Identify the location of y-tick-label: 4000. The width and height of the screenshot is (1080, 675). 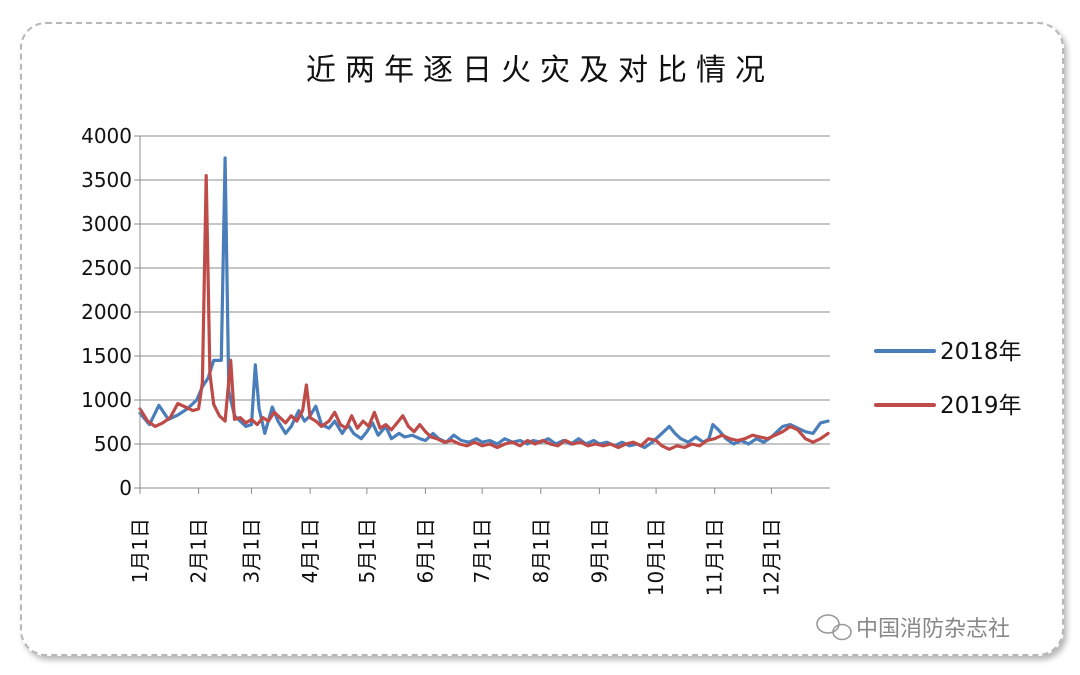
(106, 136).